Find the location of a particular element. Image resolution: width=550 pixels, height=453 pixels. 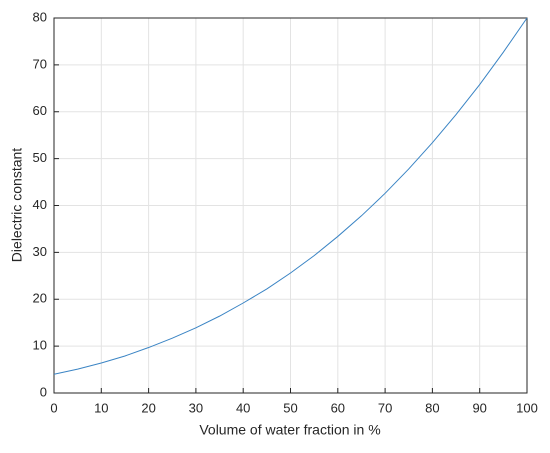

x-tick-label: 60 is located at coordinates (338, 407).